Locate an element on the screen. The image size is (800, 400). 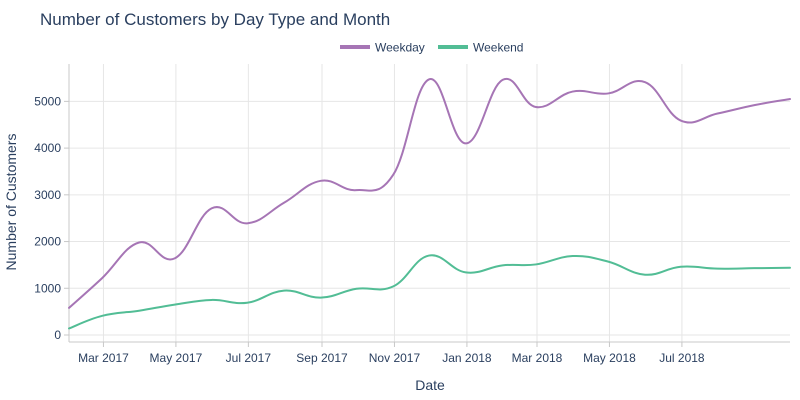
x-tick-label: Jan 2018 is located at coordinates (467, 358).